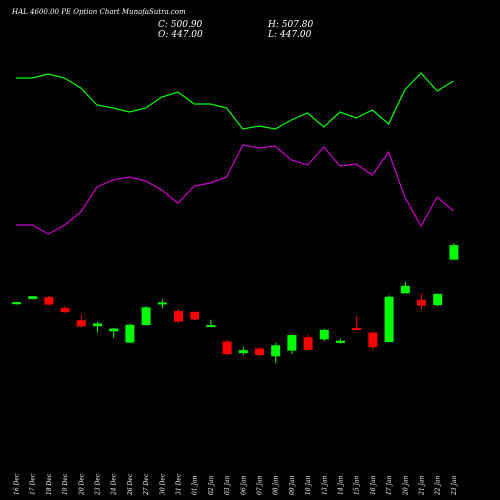 Image resolution: width=500 pixels, height=500 pixels. I want to click on x-tick-label: 06 Jan, so click(243, 485).